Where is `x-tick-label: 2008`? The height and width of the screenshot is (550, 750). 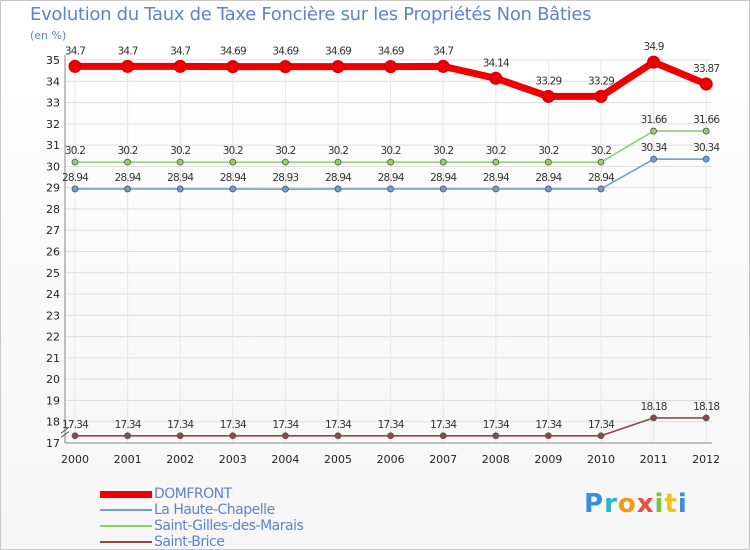 x-tick-label: 2008 is located at coordinates (496, 459).